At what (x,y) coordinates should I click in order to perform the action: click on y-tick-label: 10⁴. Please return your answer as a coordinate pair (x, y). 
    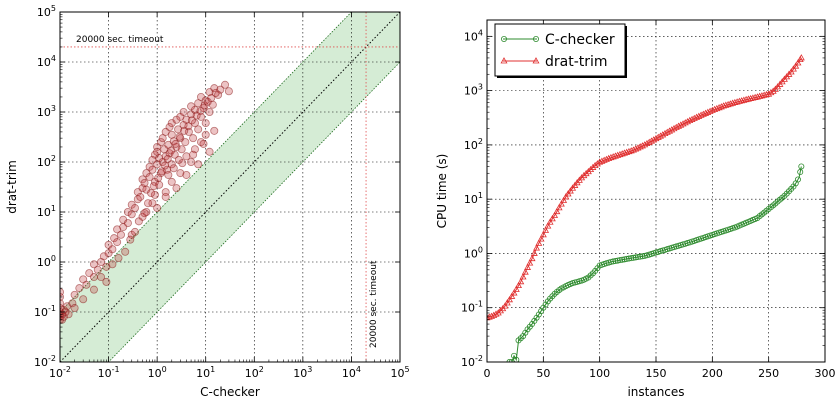
    Looking at the image, I should click on (473, 35).